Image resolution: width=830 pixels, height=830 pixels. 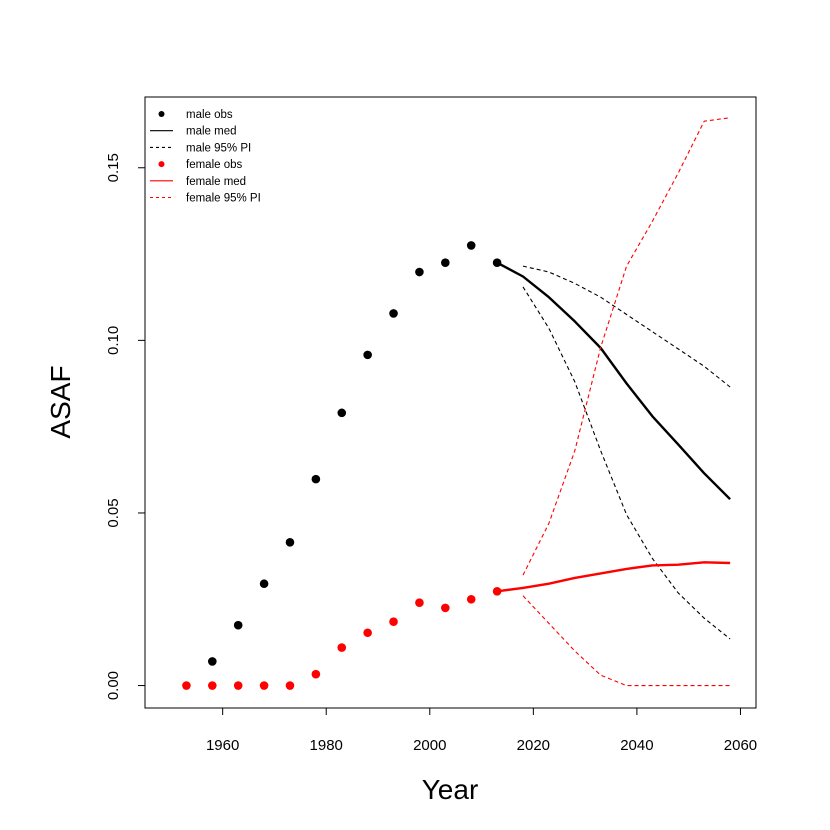 What do you see at coordinates (626, 641) in the screenshot?
I see `female-95-pi-lower-line` at bounding box center [626, 641].